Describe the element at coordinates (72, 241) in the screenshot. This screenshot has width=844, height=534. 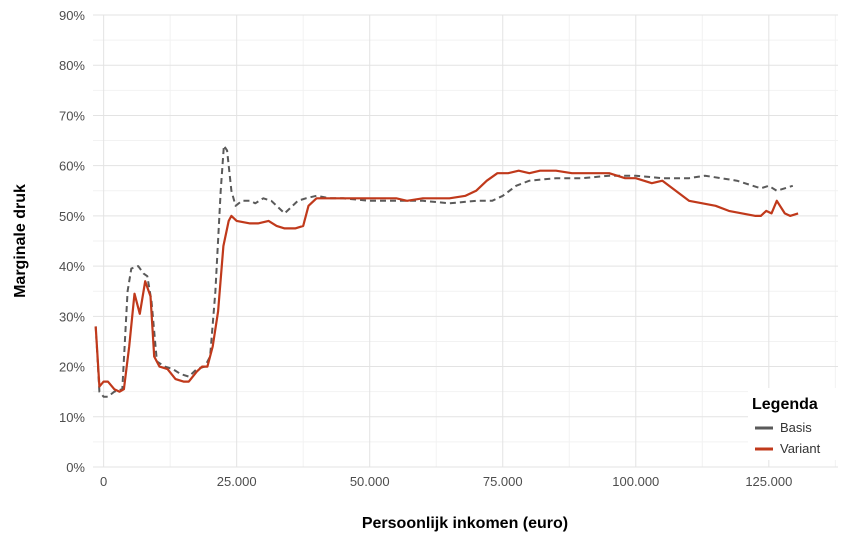
I see `y-axis-ticks: 0% 10% 20% 30% 40% 50% 60% 70% 80% 90%` at that location.